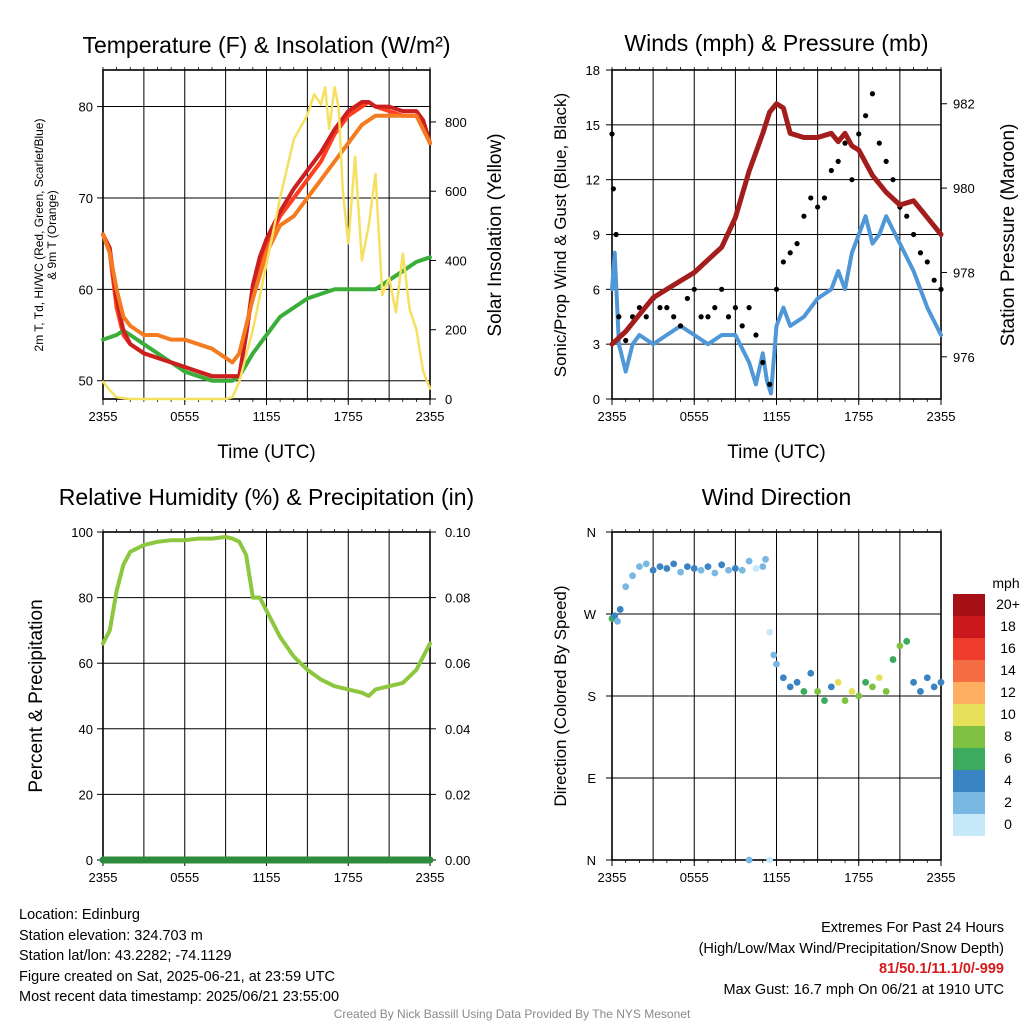 The width and height of the screenshot is (1024, 1024). I want to click on y-tick-label-right: 0.08, so click(457, 598).